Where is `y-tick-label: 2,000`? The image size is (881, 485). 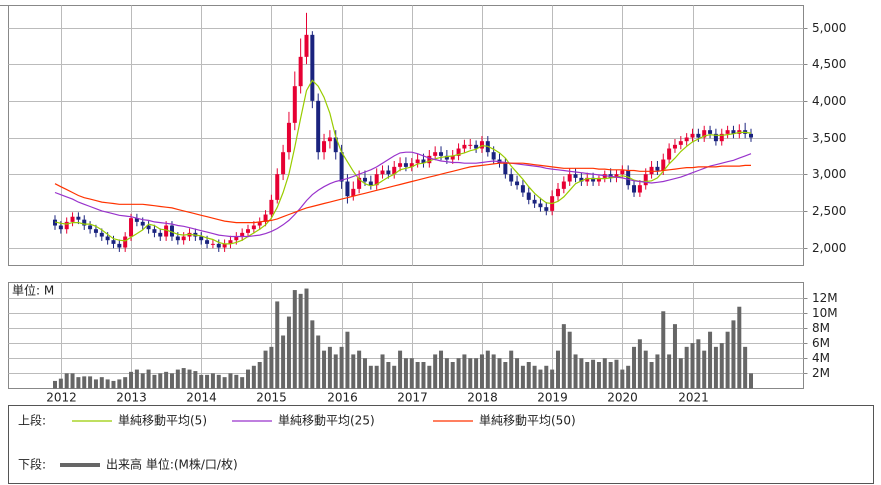 y-tick-label: 2,000 is located at coordinates (829, 248).